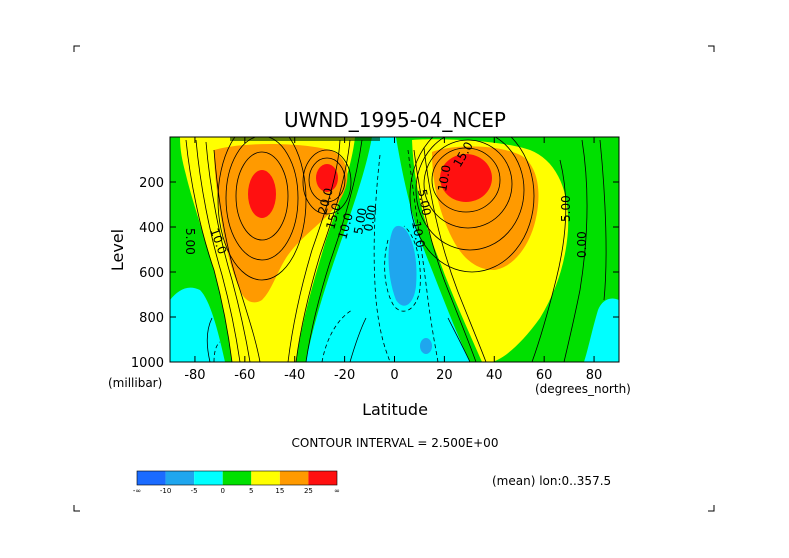  I want to click on x-tick-label: -80, so click(194, 375).